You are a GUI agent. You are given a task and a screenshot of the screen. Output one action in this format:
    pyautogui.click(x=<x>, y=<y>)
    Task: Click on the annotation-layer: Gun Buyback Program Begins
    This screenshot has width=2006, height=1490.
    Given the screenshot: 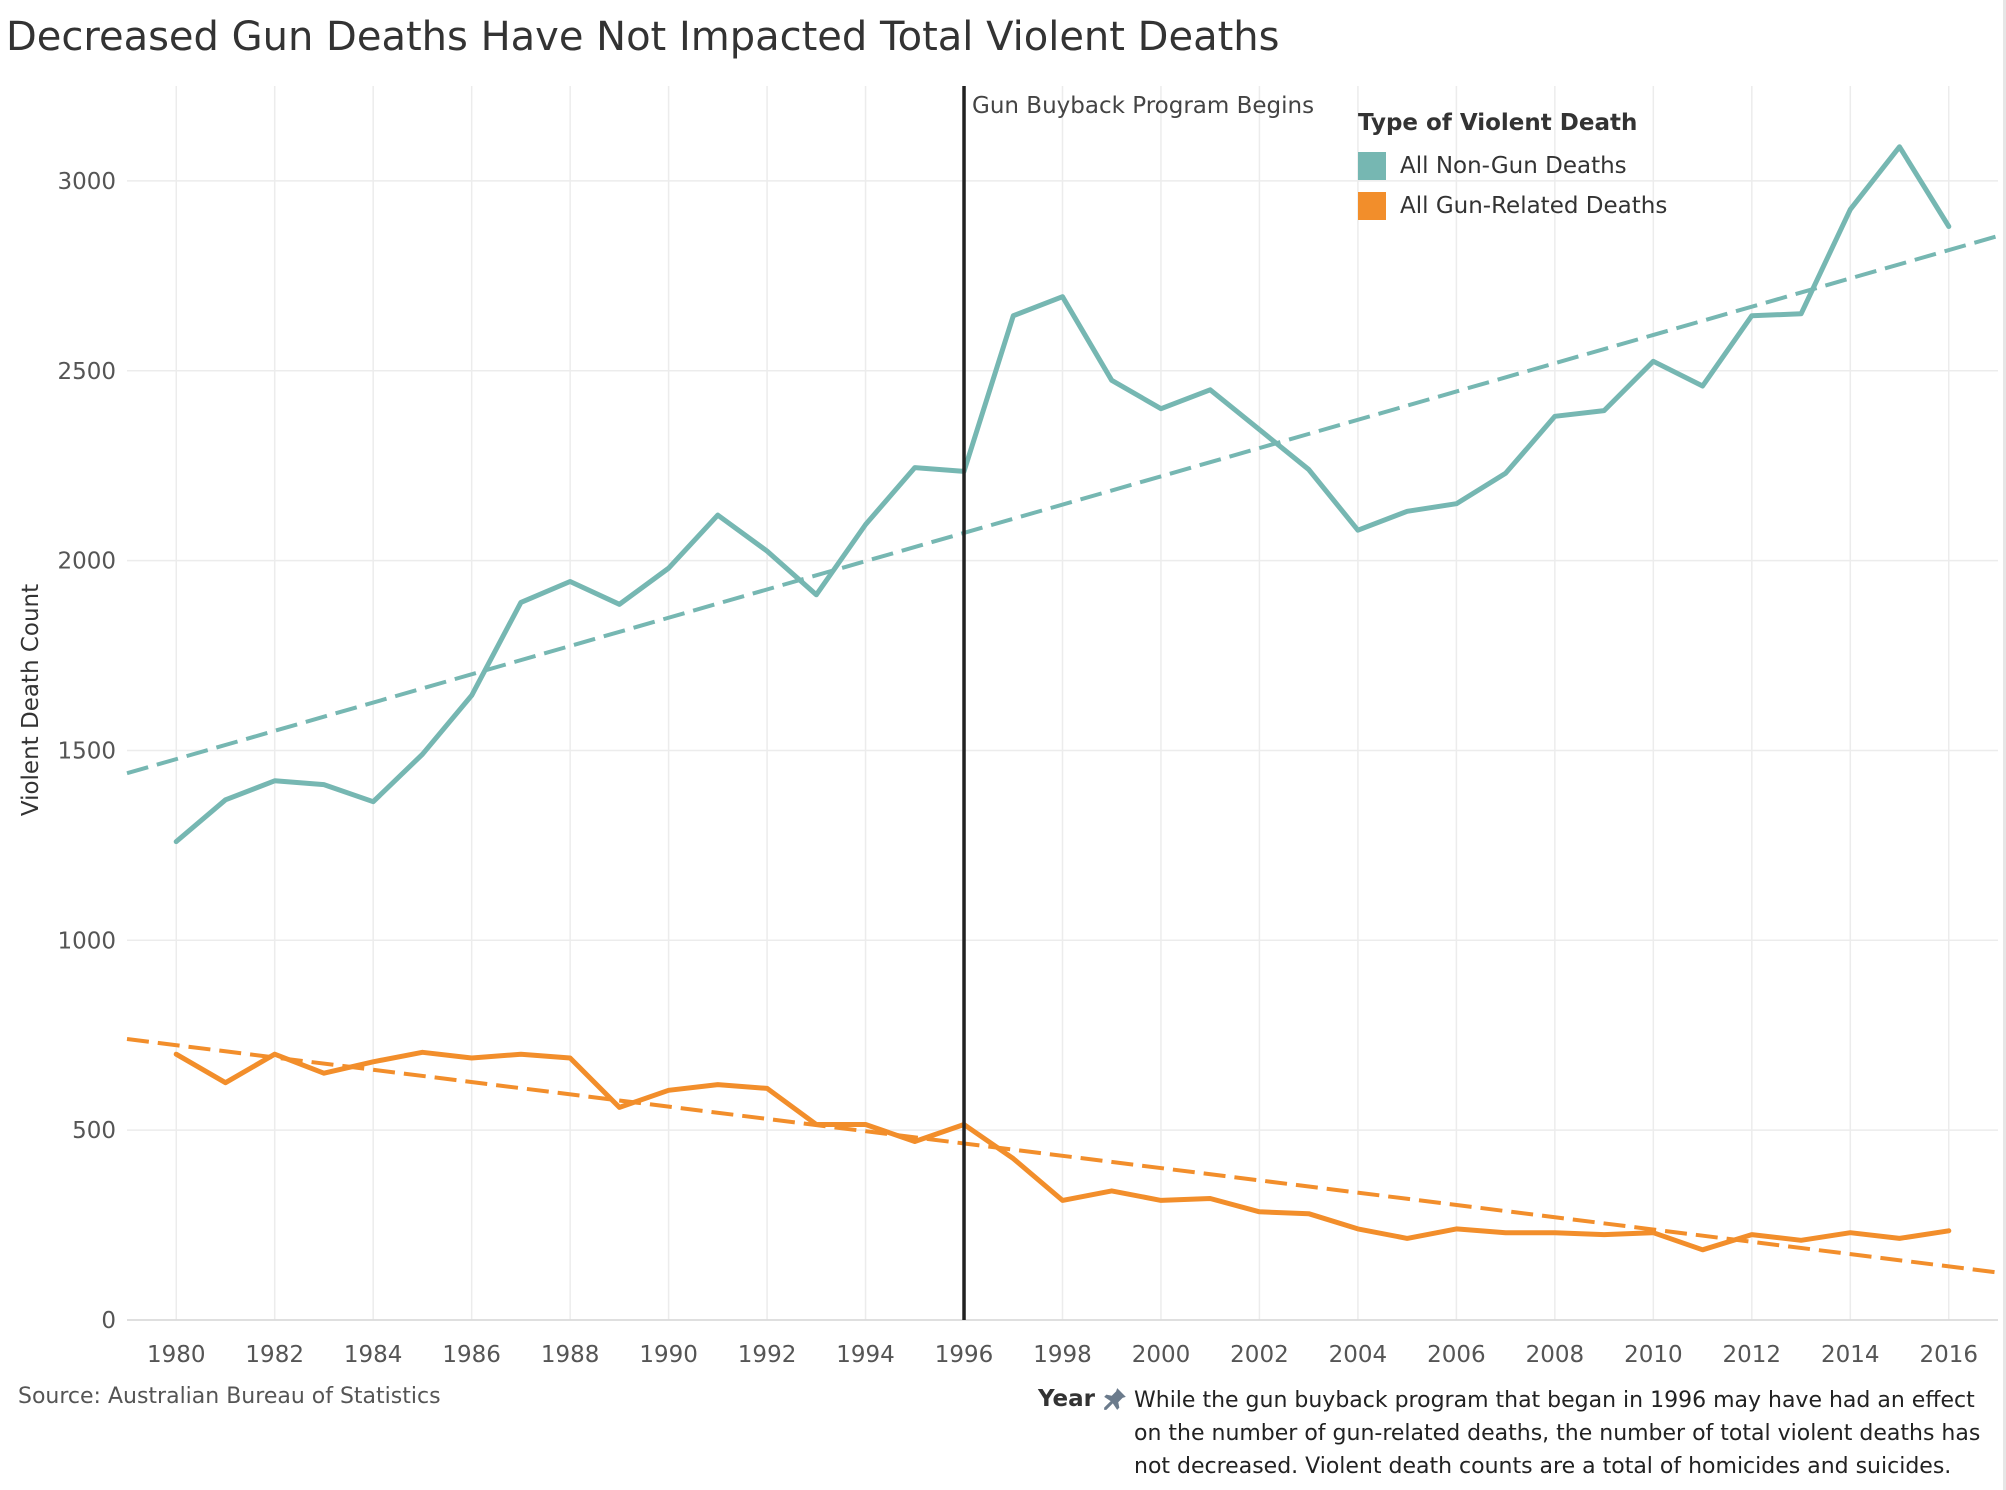 What is the action you would take?
    pyautogui.click(x=1138, y=703)
    